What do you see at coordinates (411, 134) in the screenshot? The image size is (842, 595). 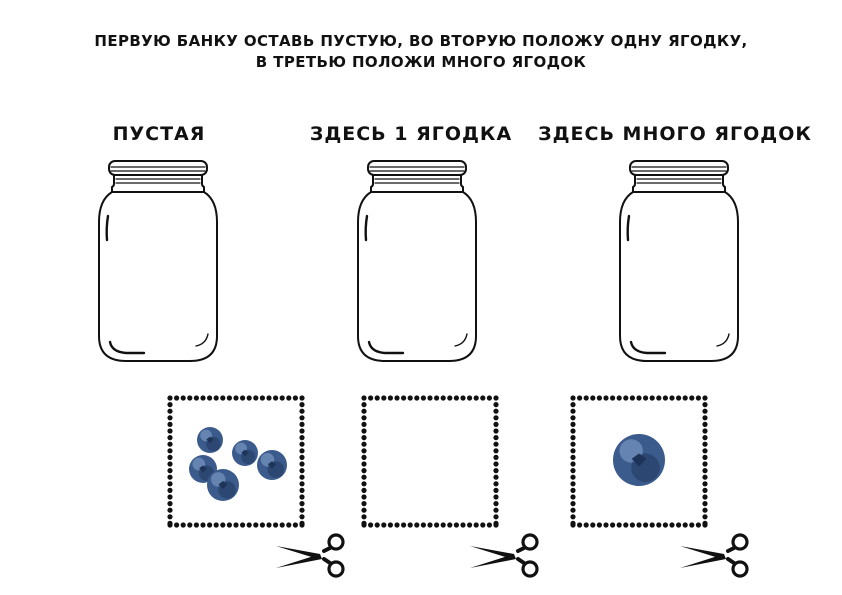 I see `jar-label-one-berry: ЗДЕСЬ 1 ЯГОДКА` at bounding box center [411, 134].